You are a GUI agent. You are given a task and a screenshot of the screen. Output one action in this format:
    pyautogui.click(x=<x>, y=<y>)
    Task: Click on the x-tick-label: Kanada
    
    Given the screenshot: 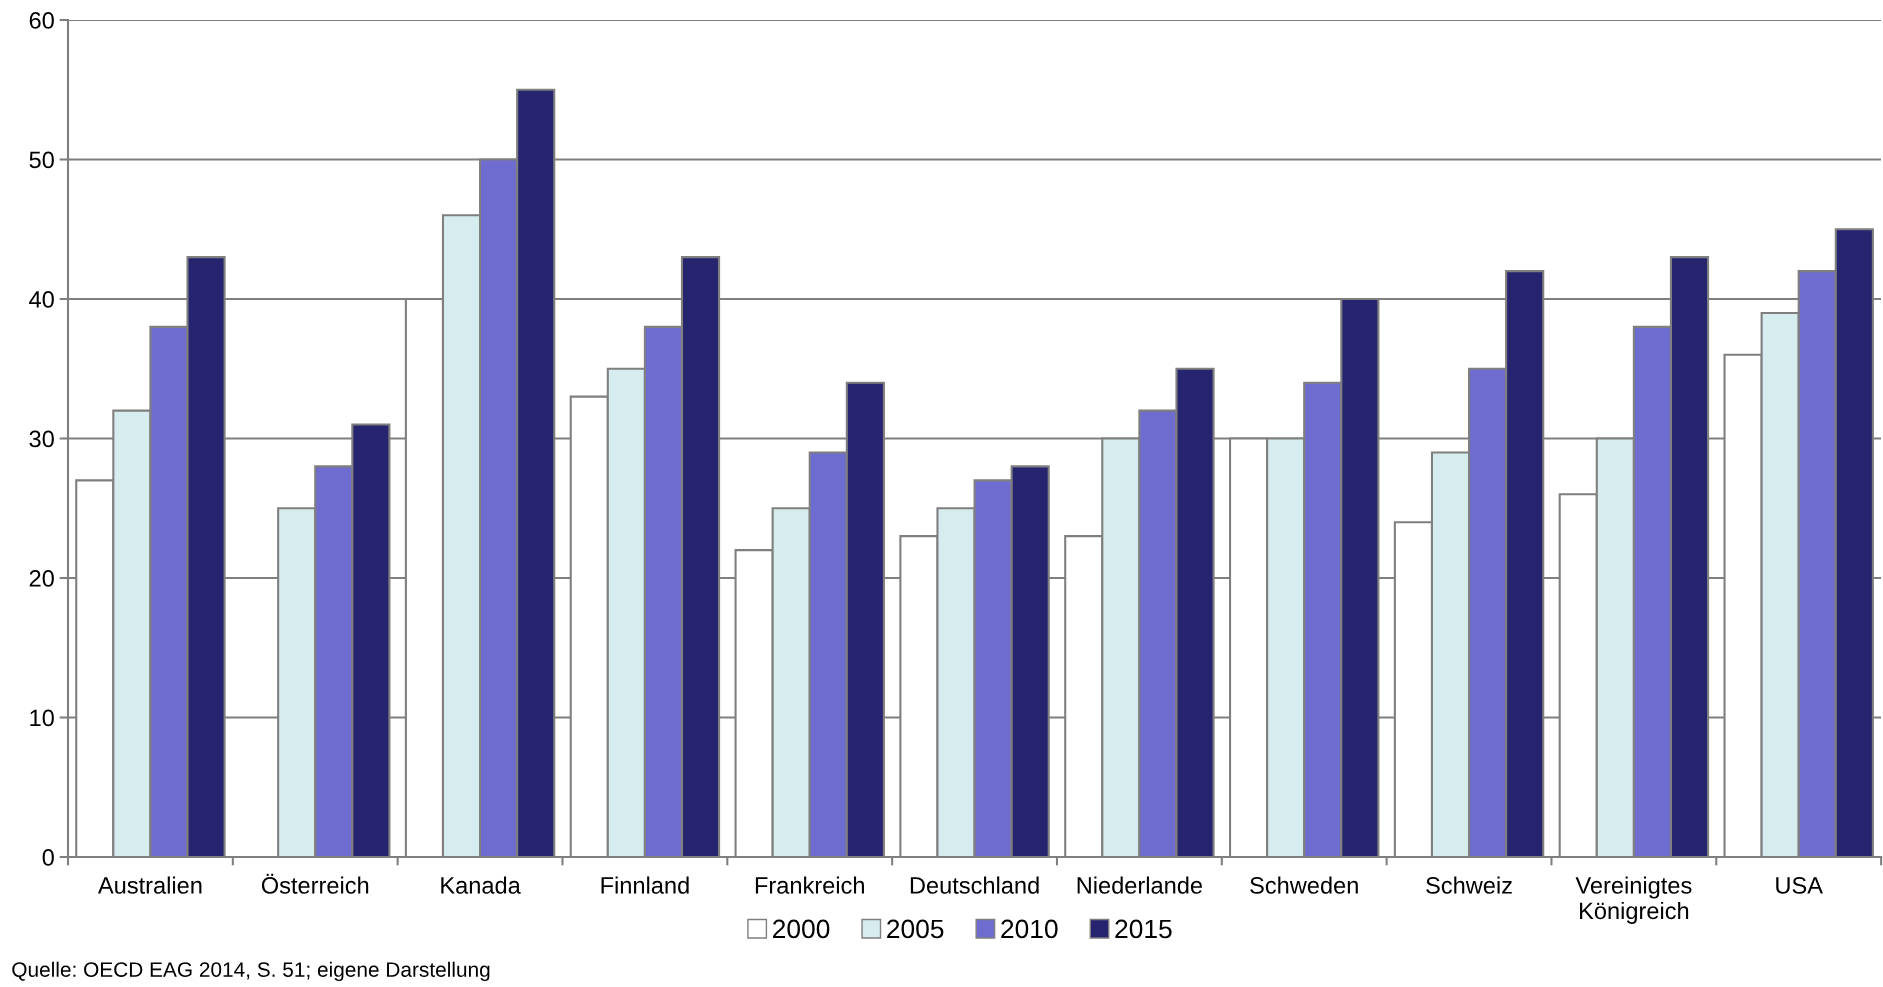 What is the action you would take?
    pyautogui.click(x=481, y=885)
    